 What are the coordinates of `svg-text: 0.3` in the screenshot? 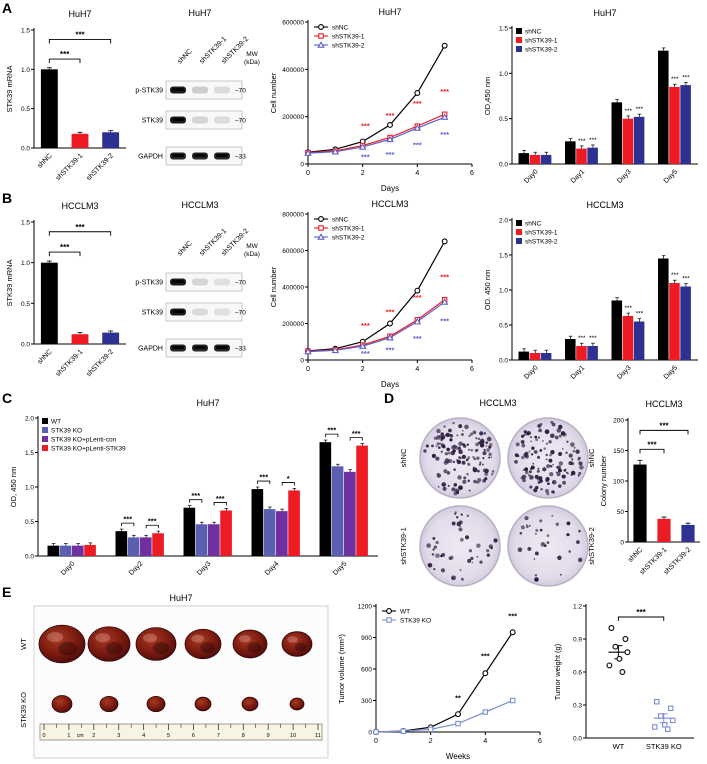 It's located at (577, 706).